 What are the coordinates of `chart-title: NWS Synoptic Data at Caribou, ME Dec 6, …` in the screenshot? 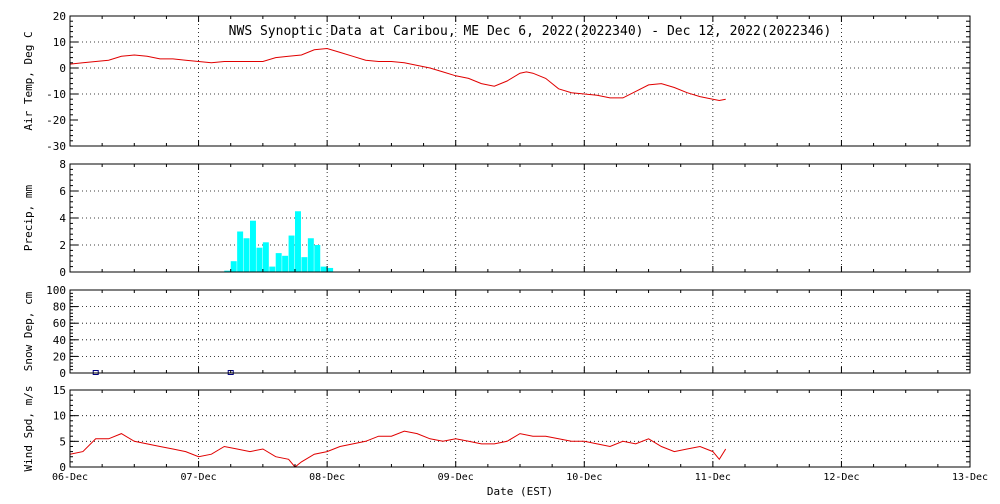 It's located at (530, 31).